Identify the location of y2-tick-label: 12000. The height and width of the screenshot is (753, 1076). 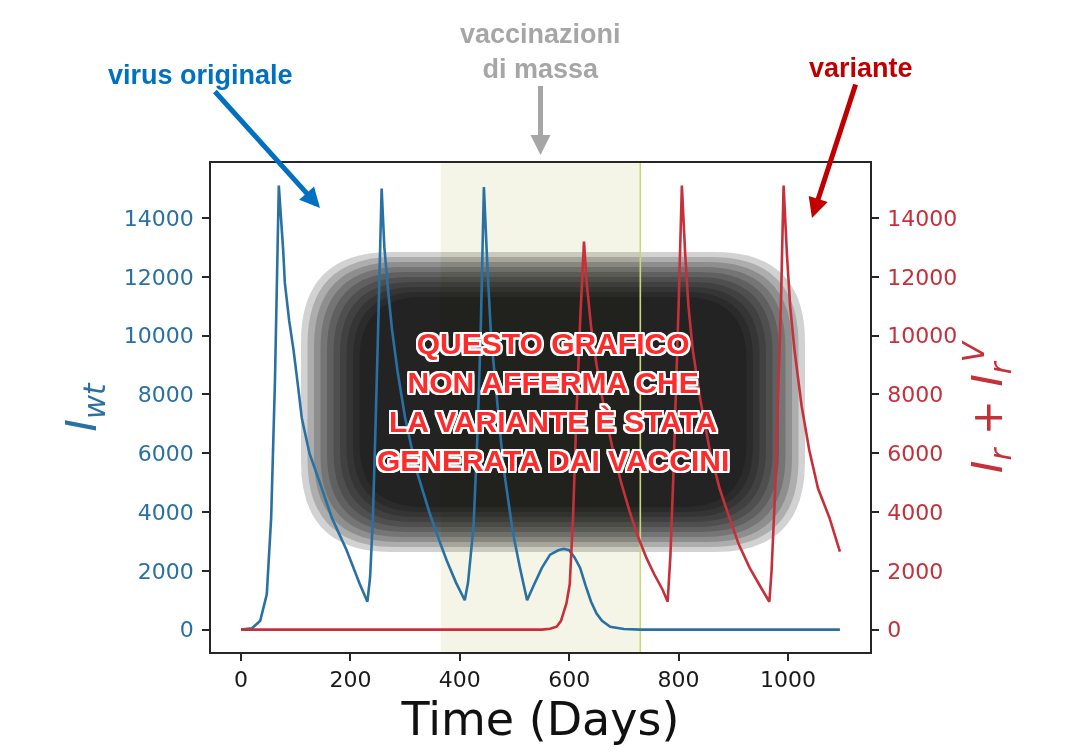
(922, 277).